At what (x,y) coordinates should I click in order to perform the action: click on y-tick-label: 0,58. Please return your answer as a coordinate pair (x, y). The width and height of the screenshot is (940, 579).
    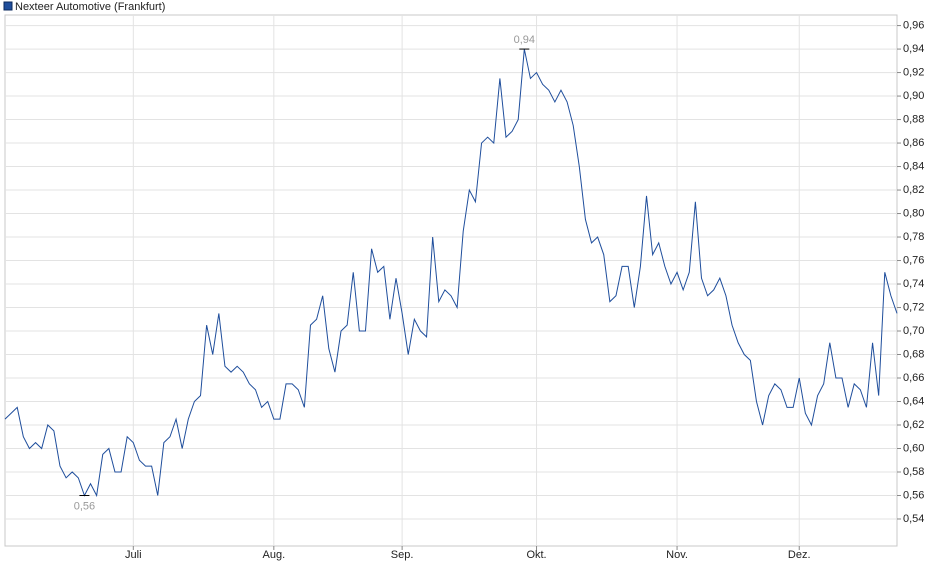
    Looking at the image, I should click on (913, 472).